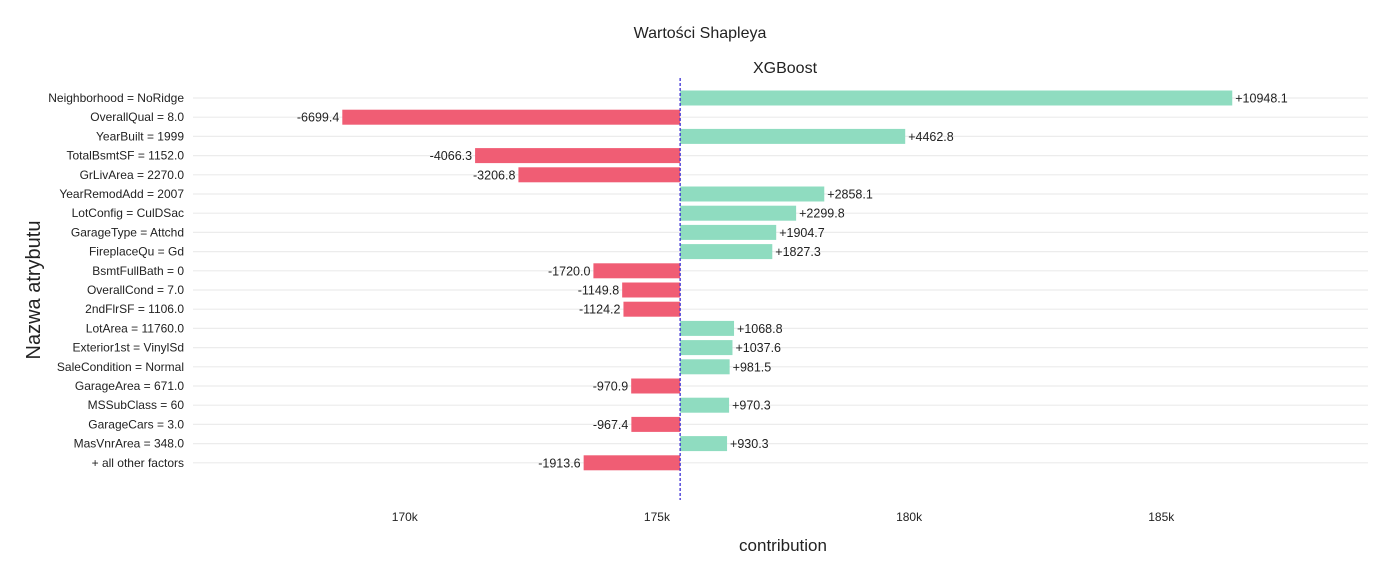 This screenshot has height=573, width=1400. Describe the element at coordinates (850, 195) in the screenshot. I see `bar-value-label: +2858.1` at that location.